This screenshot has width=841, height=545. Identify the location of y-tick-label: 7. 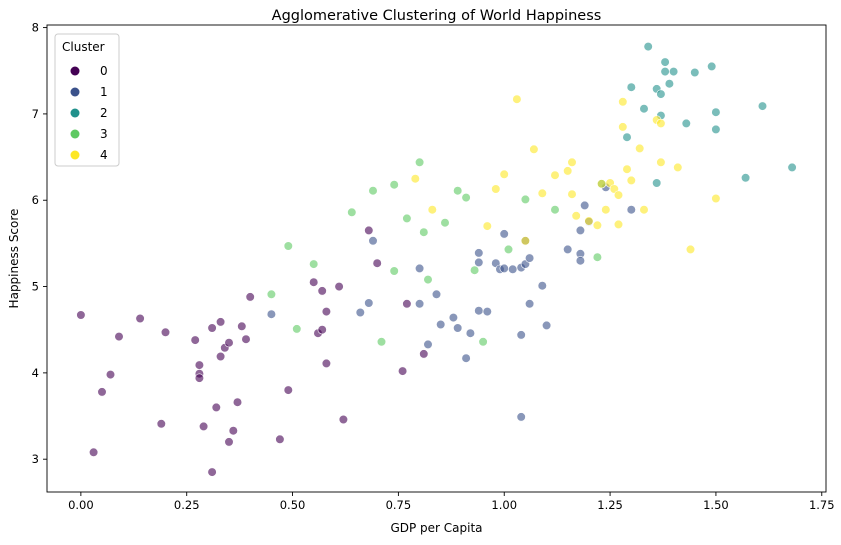
(35, 114).